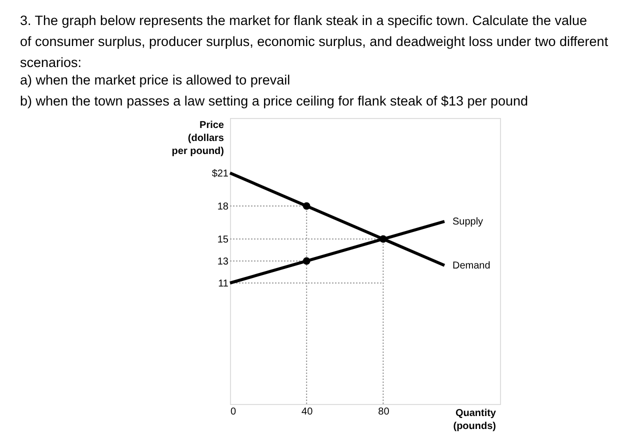 This screenshot has height=436, width=642. I want to click on text: a) when the market price is allowed to prevail, so click(155, 80).